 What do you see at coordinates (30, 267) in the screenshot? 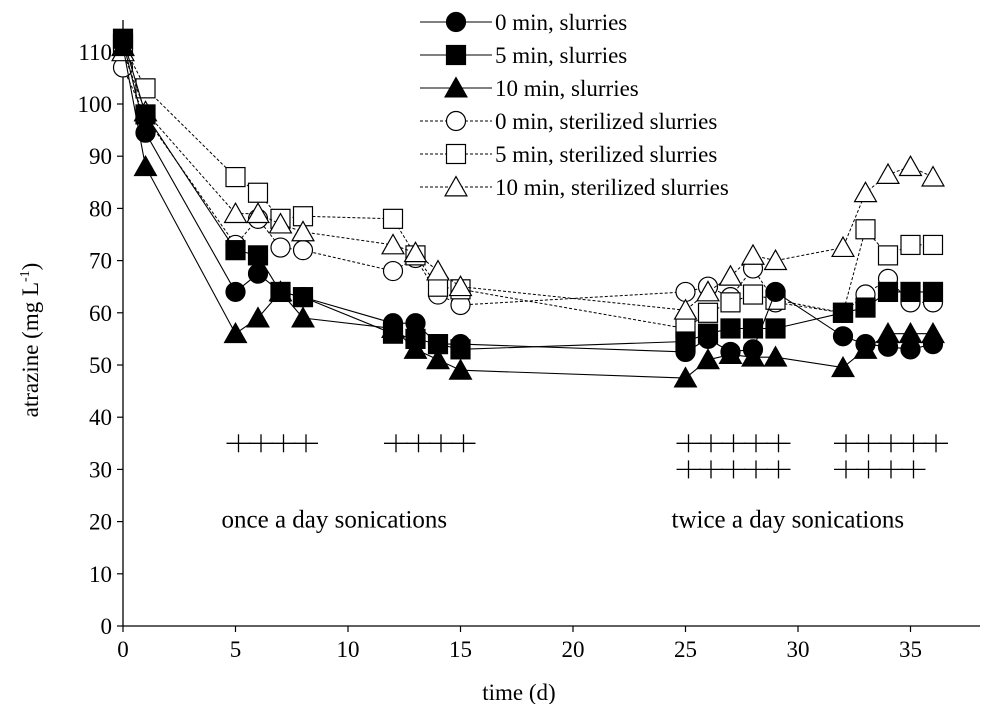
I see `y-axis-label-close: )` at bounding box center [30, 267].